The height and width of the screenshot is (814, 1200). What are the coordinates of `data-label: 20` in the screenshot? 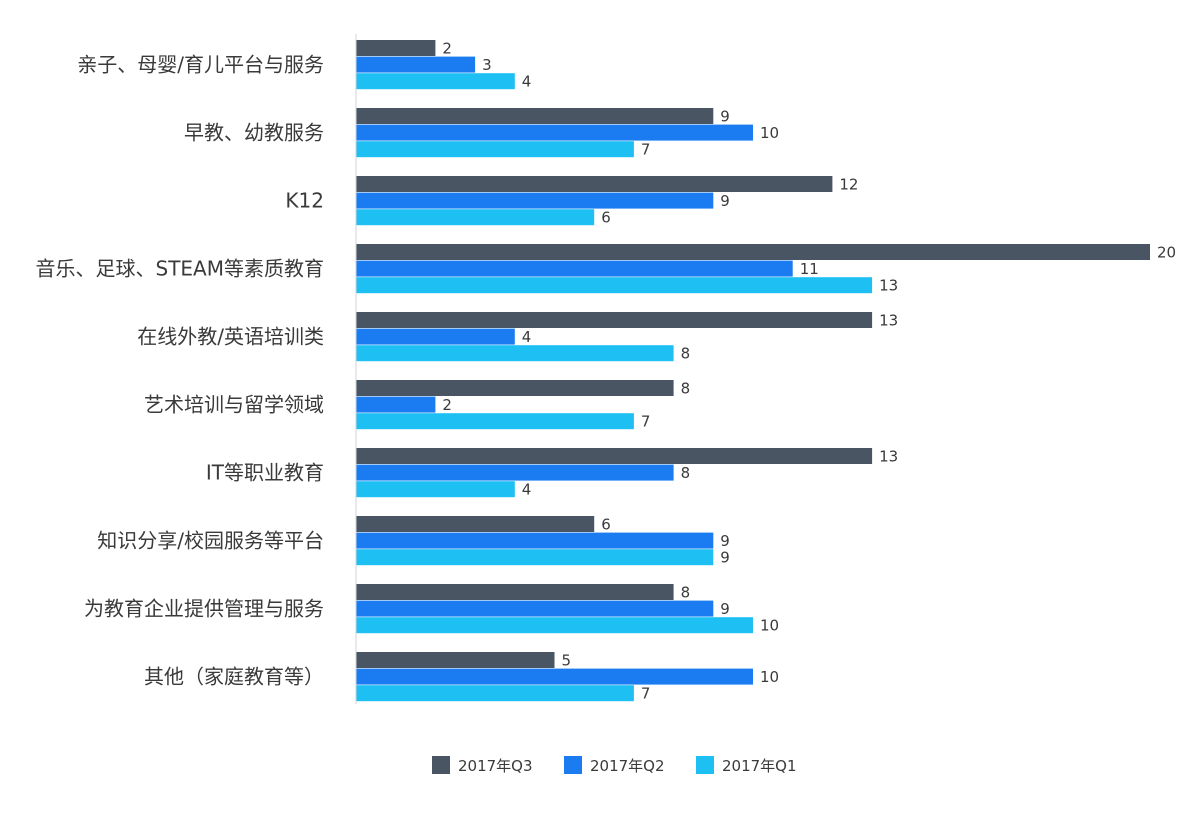 It's located at (1166, 253).